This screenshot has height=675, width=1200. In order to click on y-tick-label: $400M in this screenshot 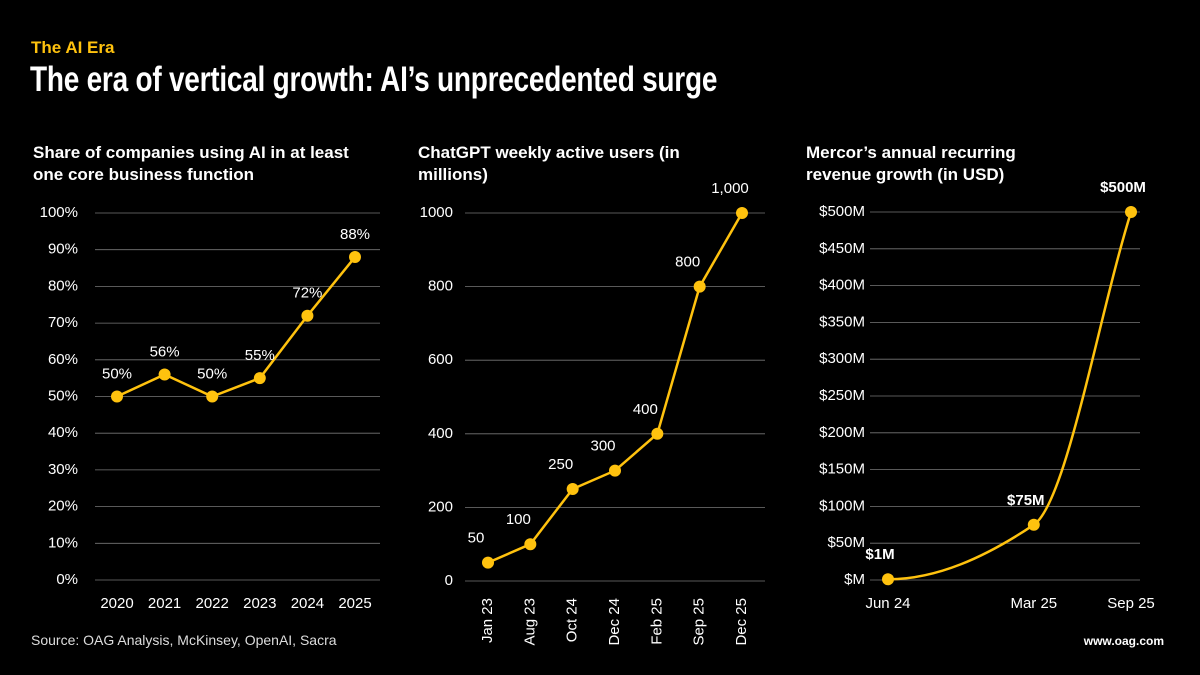, I will do `click(842, 285)`.